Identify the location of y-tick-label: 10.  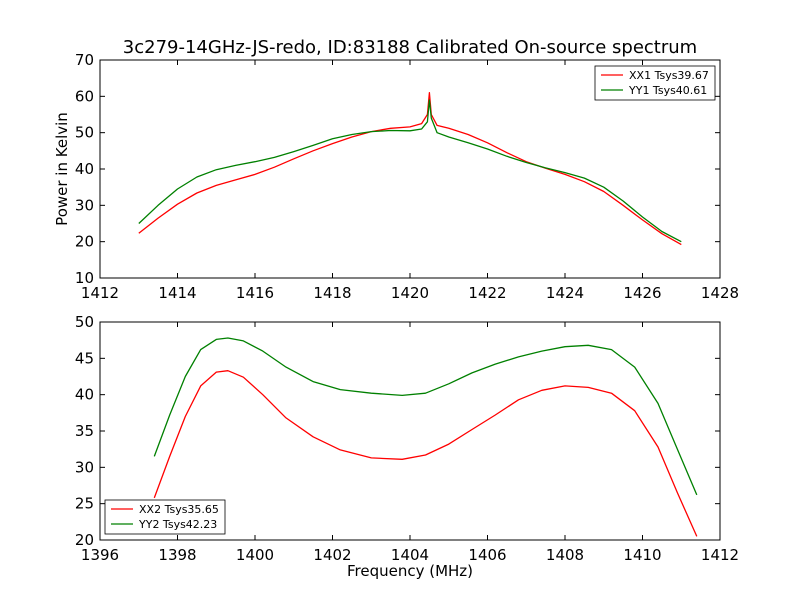
(84, 278).